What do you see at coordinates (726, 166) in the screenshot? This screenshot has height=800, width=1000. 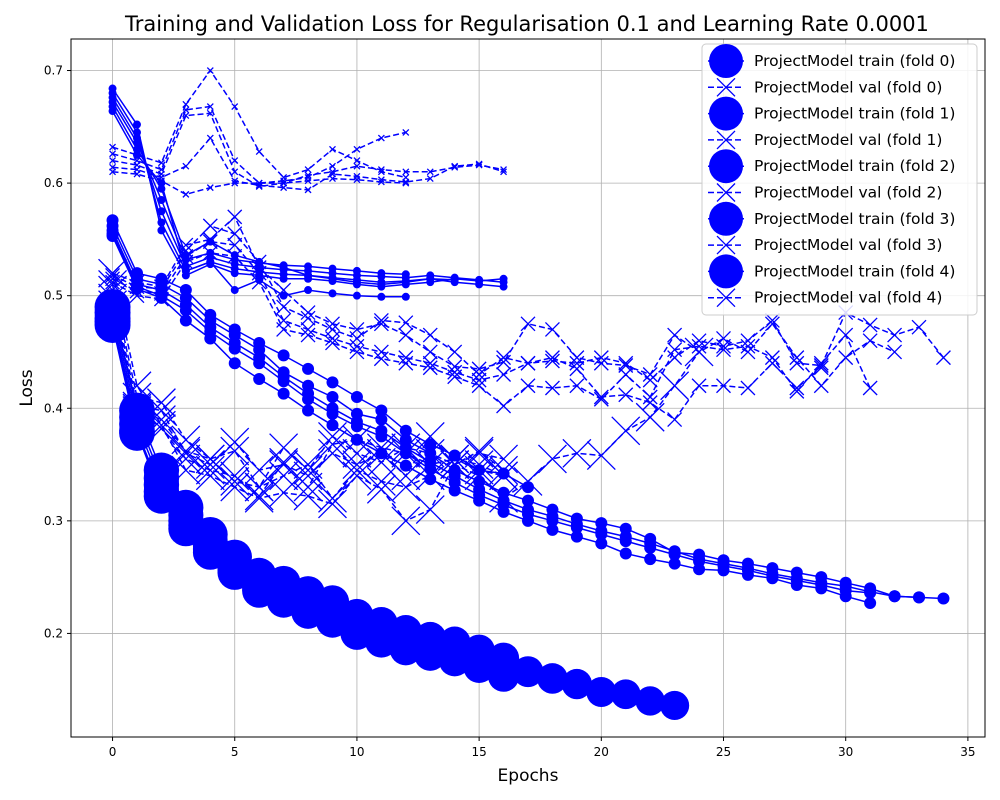 I see `legend-train-marker` at bounding box center [726, 166].